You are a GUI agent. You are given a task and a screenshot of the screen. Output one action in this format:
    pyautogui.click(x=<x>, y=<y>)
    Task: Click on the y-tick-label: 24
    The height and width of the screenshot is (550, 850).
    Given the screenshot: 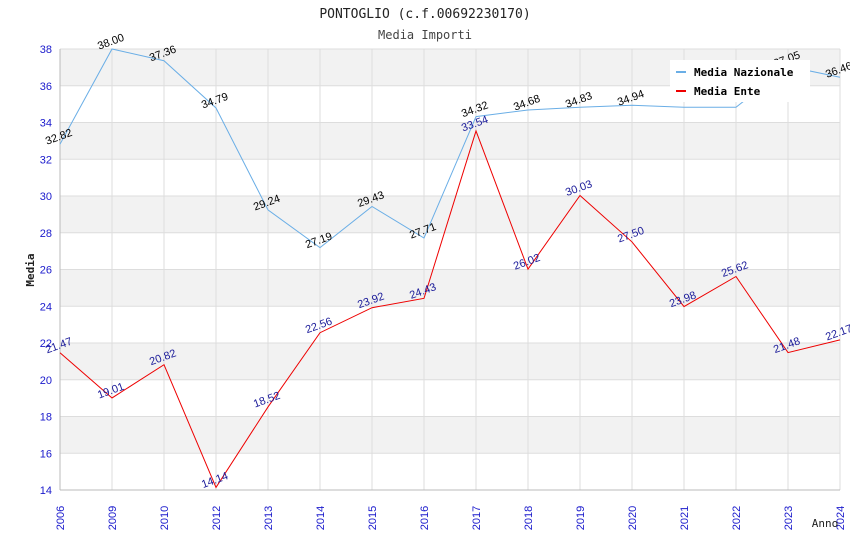 What is the action you would take?
    pyautogui.click(x=46, y=307)
    